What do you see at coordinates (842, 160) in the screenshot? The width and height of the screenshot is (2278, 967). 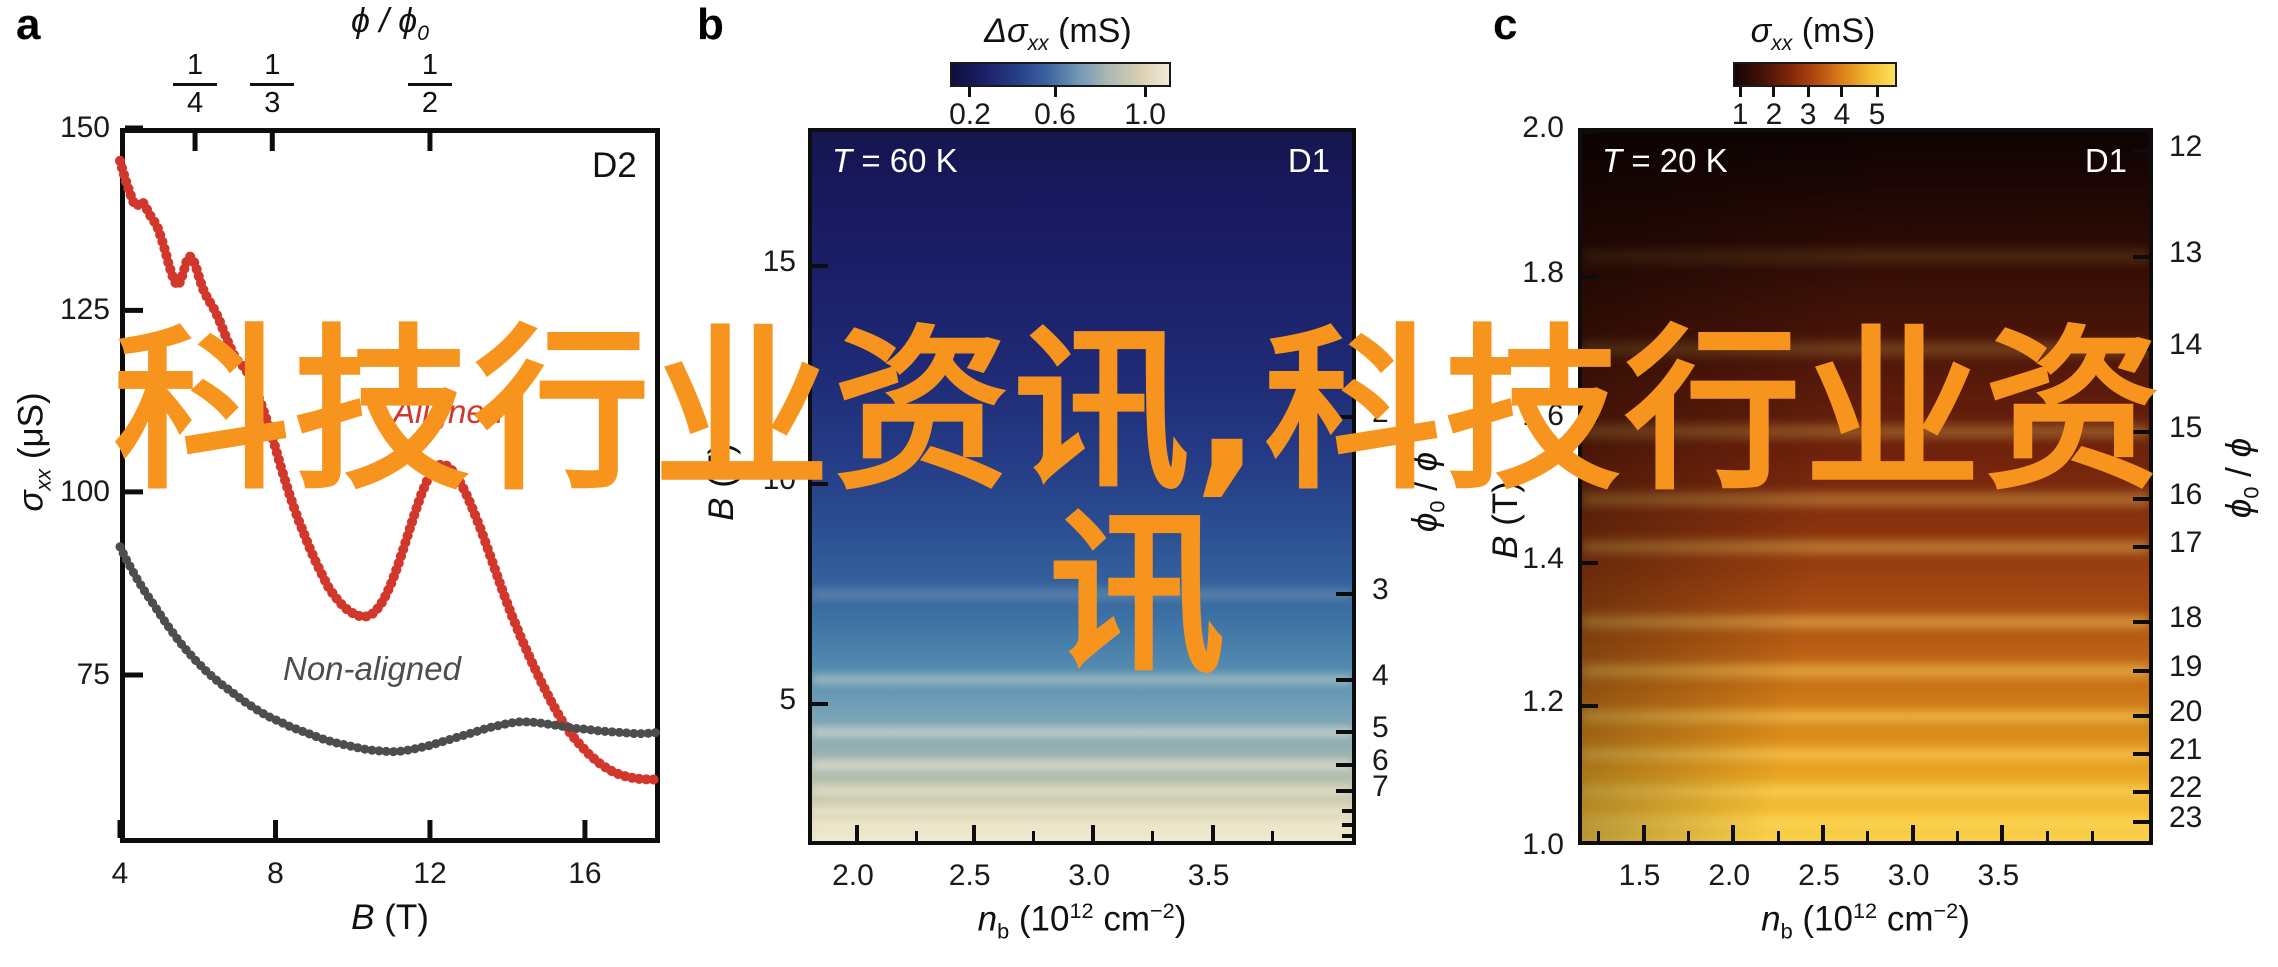 I see `temperature-symbol: T` at bounding box center [842, 160].